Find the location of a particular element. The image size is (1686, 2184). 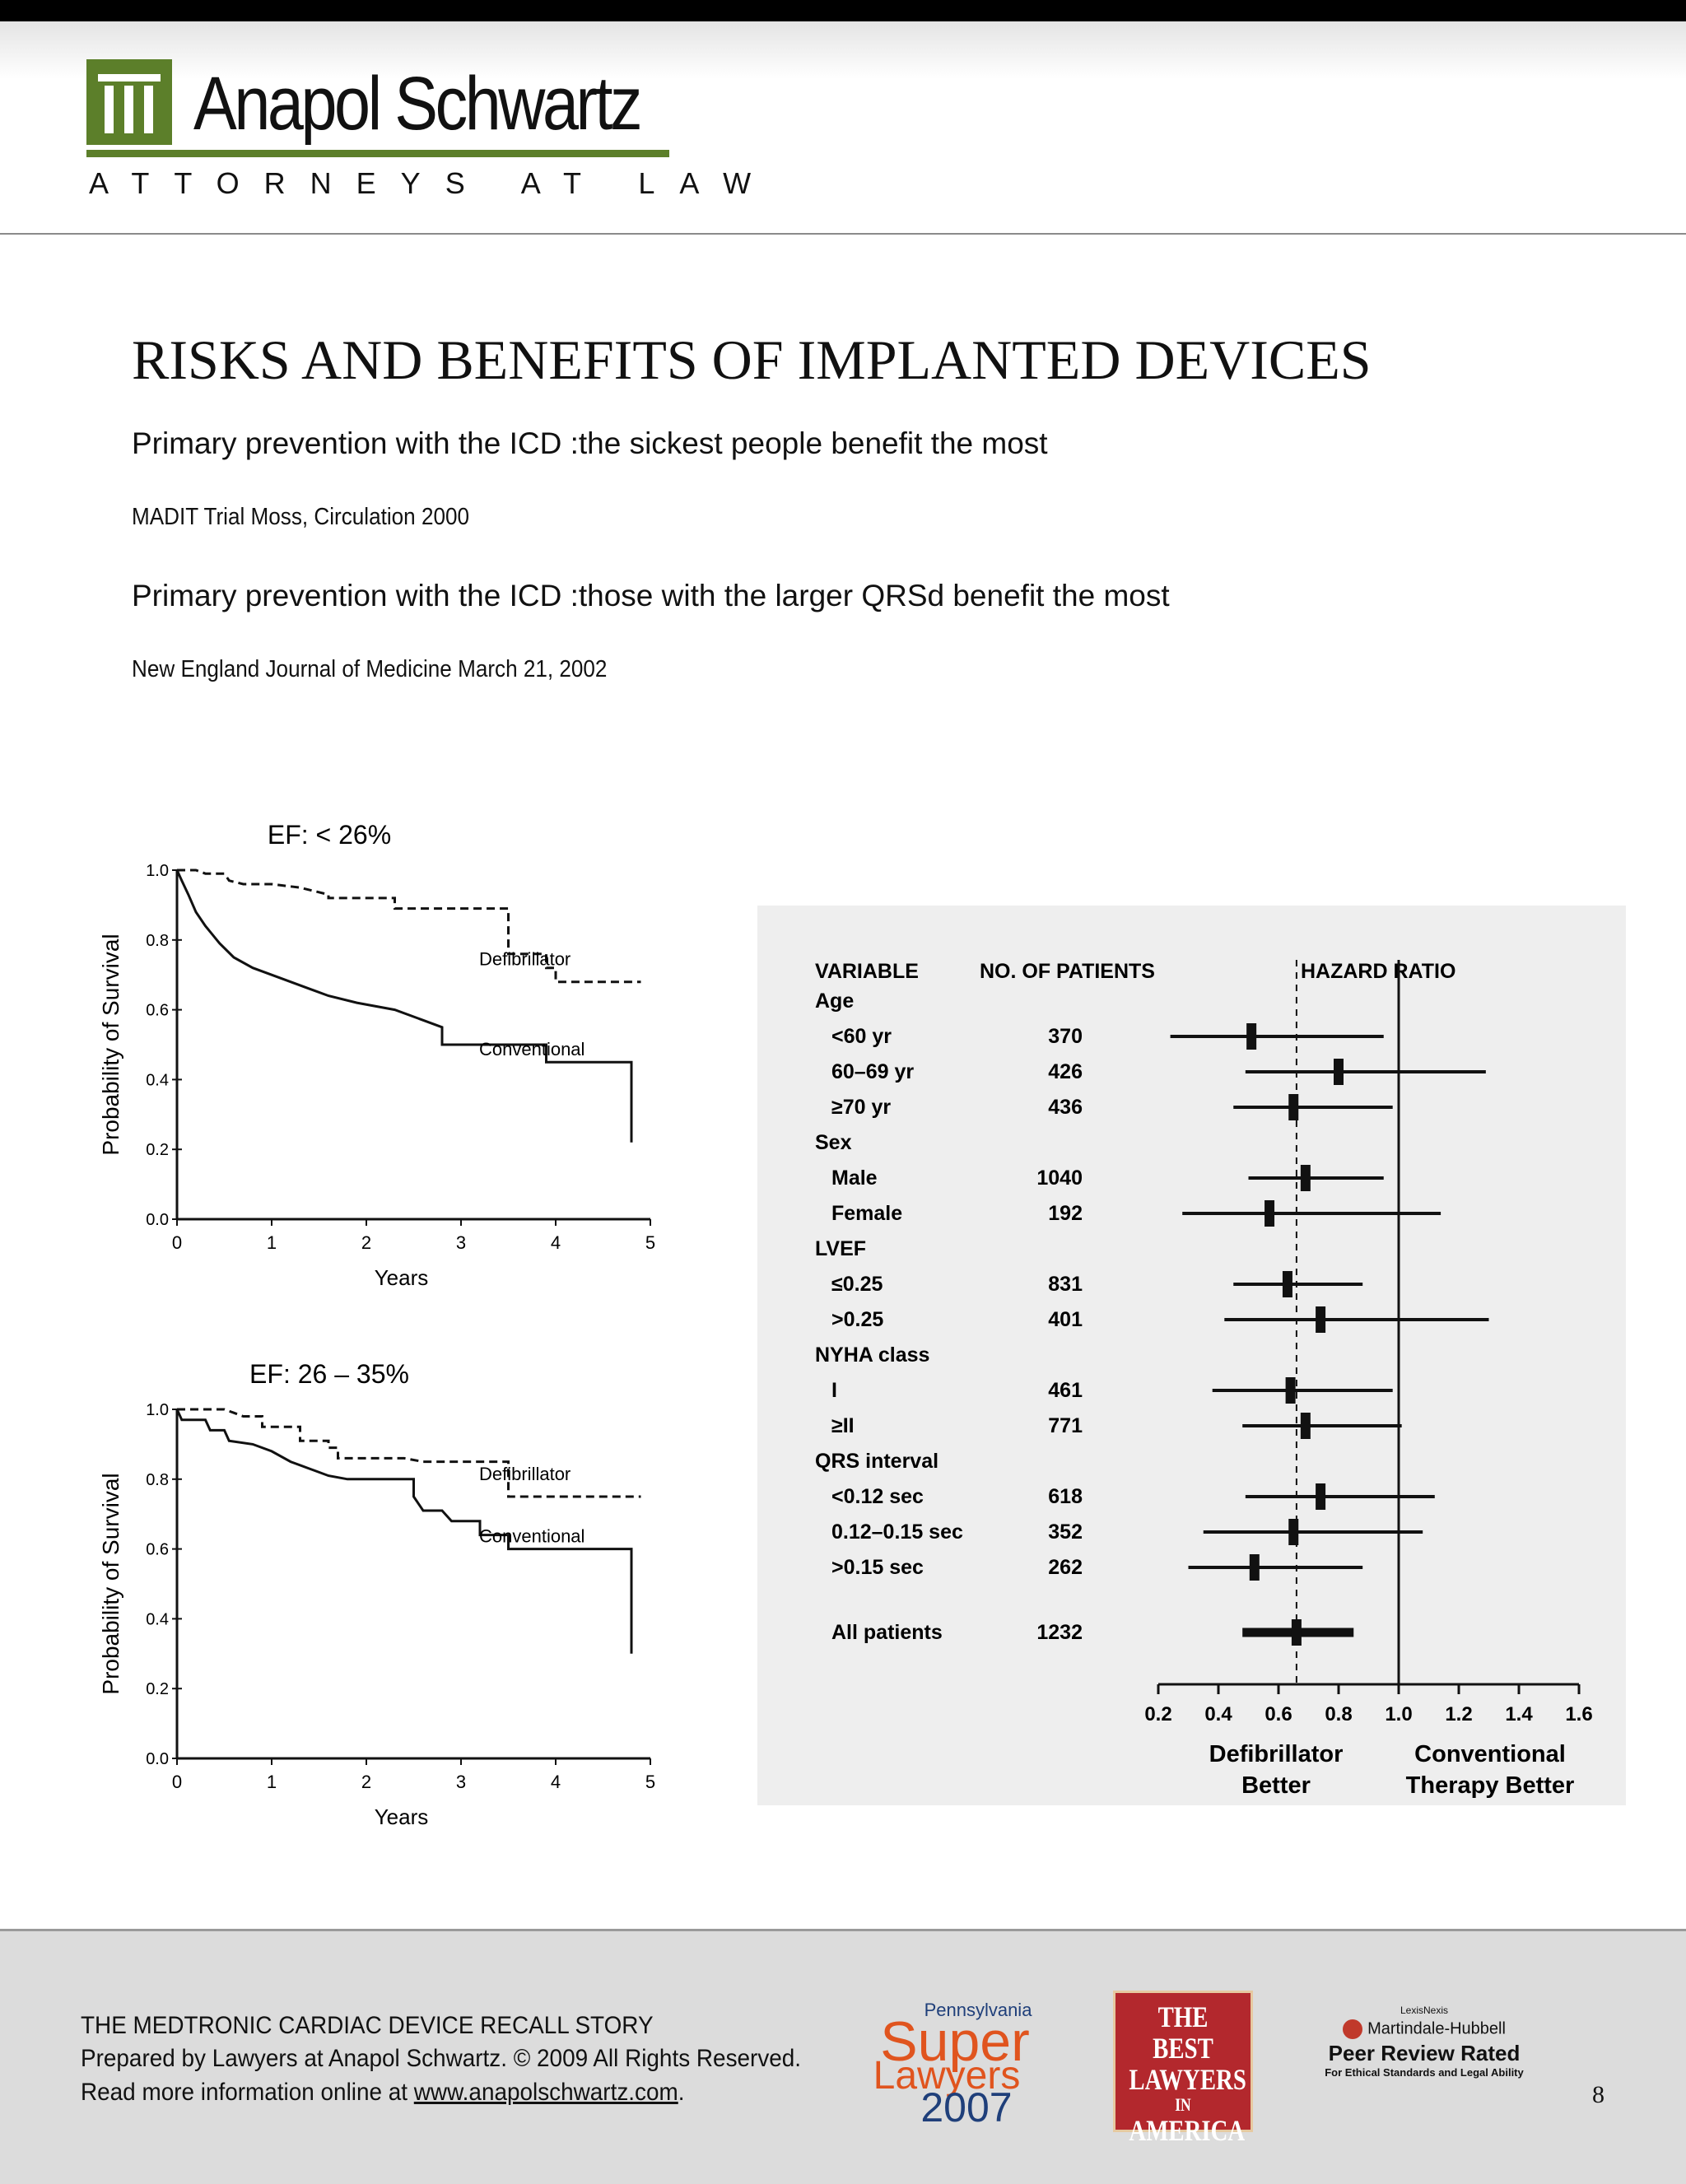

forest-x-tick-label: 0.8 is located at coordinates (1339, 1714).